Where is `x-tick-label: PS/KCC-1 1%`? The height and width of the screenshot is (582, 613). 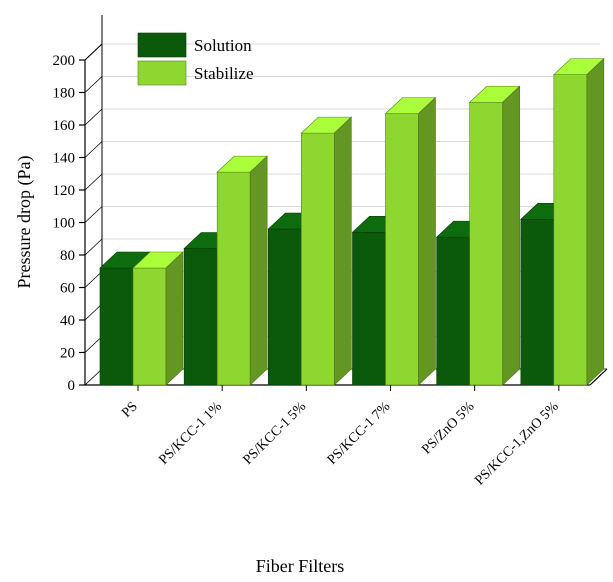 x-tick-label: PS/KCC-1 1% is located at coordinates (190, 433).